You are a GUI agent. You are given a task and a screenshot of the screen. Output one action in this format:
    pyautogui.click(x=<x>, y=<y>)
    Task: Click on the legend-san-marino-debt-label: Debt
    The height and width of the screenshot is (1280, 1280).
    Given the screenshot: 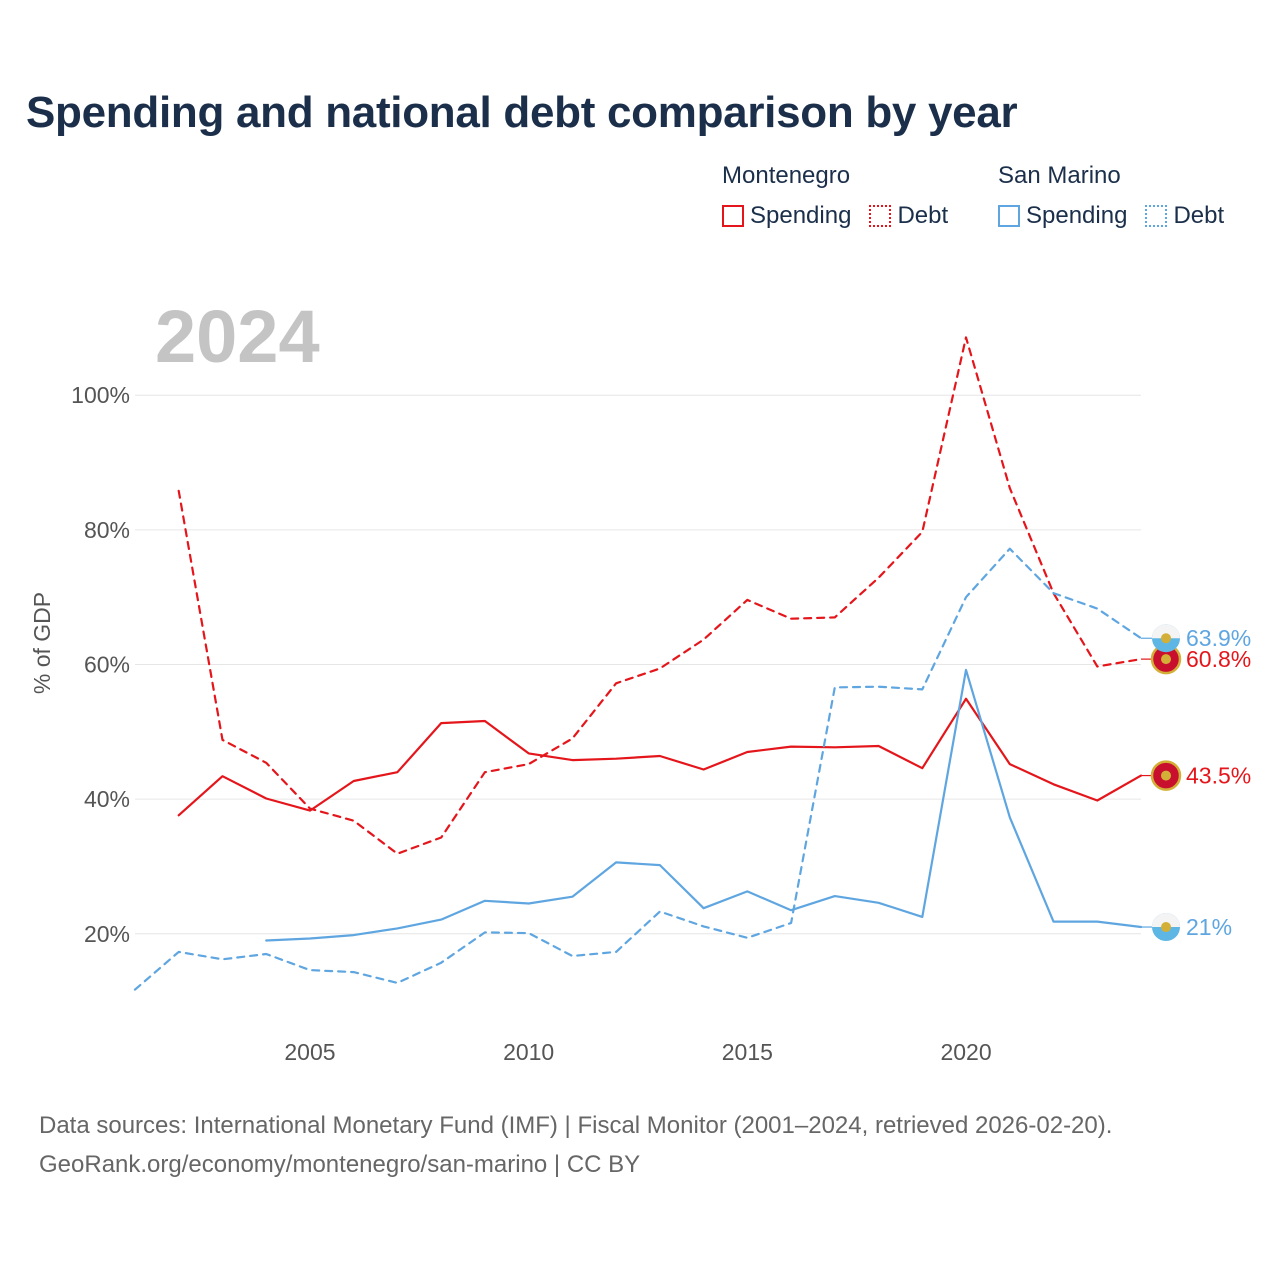 What is the action you would take?
    pyautogui.click(x=1199, y=215)
    